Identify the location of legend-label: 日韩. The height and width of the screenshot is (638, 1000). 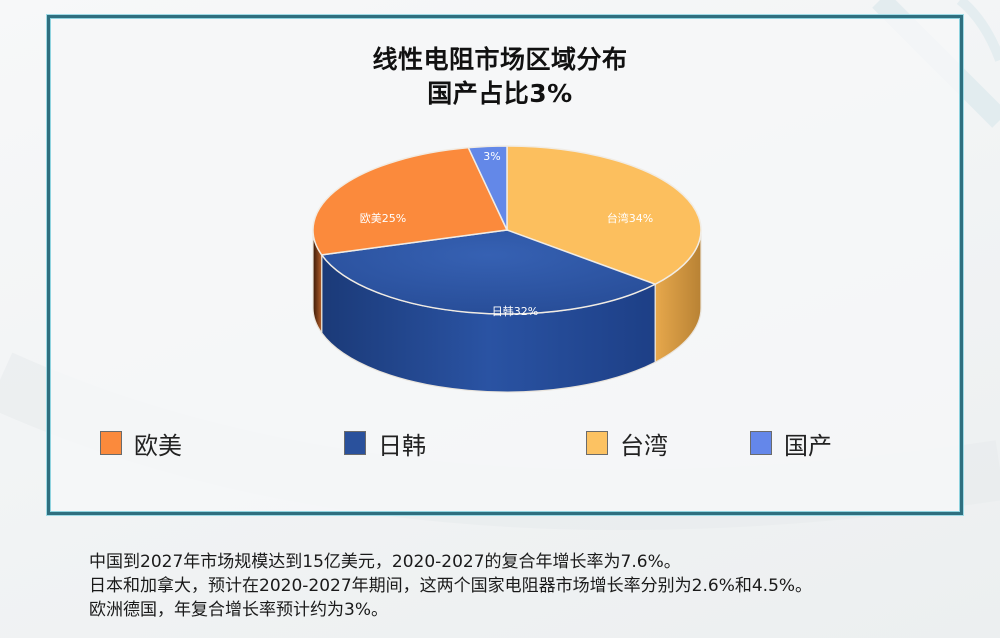
(402, 445).